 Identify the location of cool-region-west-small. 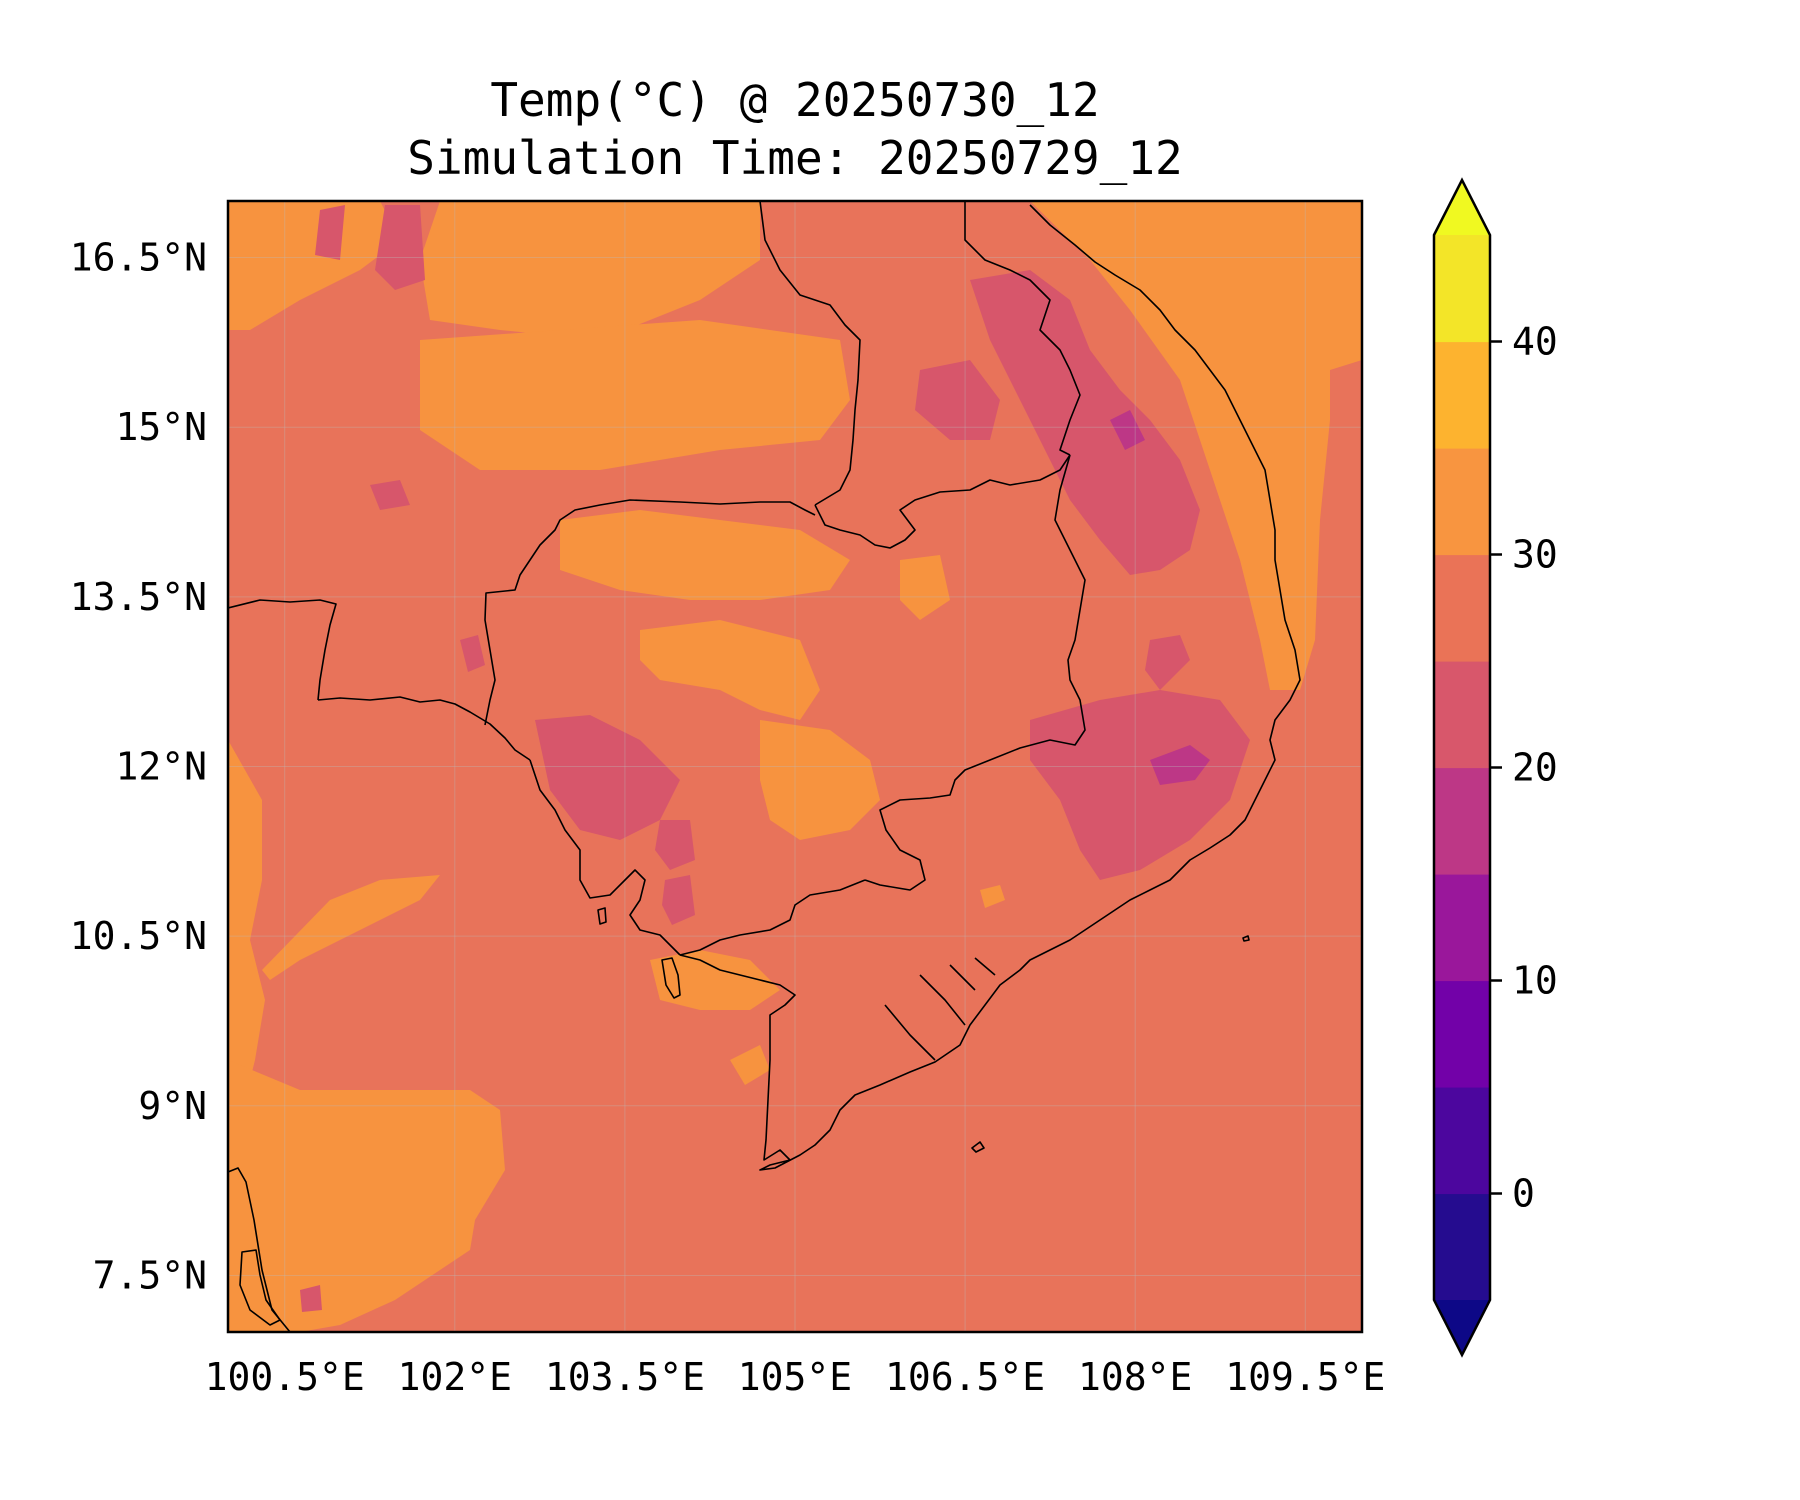
(472, 653).